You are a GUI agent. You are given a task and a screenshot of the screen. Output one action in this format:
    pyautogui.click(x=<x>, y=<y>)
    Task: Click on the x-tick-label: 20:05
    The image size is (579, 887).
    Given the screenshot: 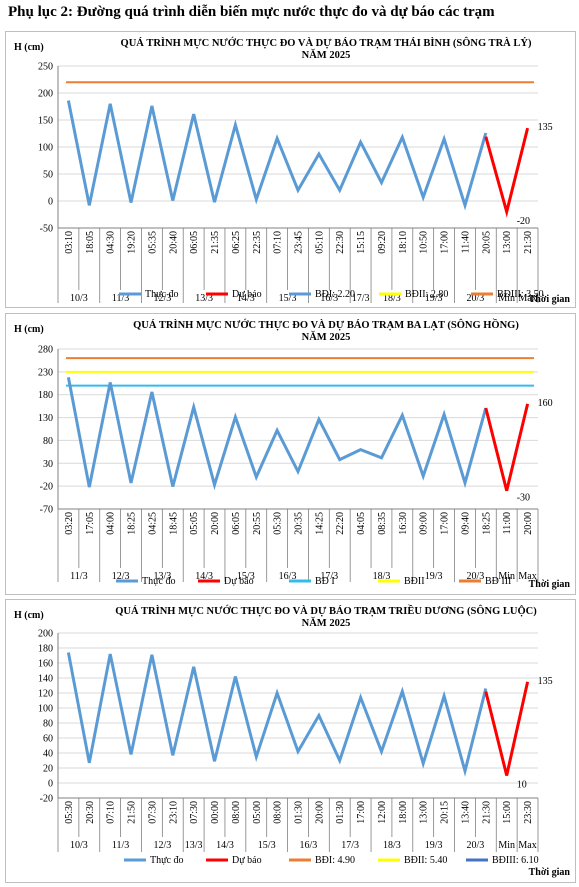 What is the action you would take?
    pyautogui.click(x=486, y=242)
    